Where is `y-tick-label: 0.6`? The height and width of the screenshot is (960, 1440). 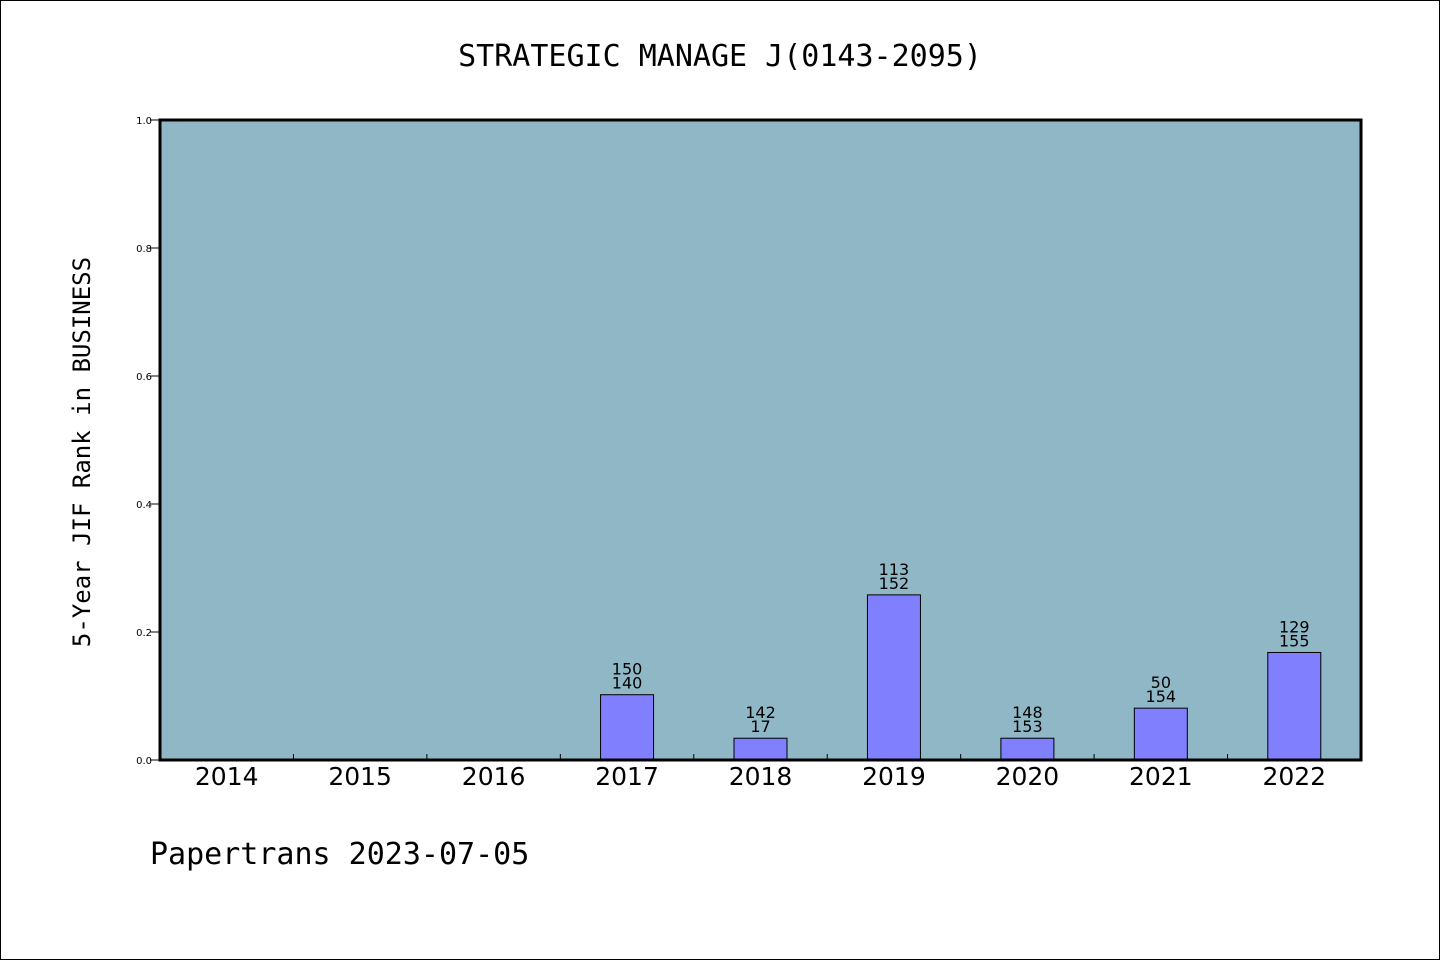
y-tick-label: 0.6 is located at coordinates (144, 377).